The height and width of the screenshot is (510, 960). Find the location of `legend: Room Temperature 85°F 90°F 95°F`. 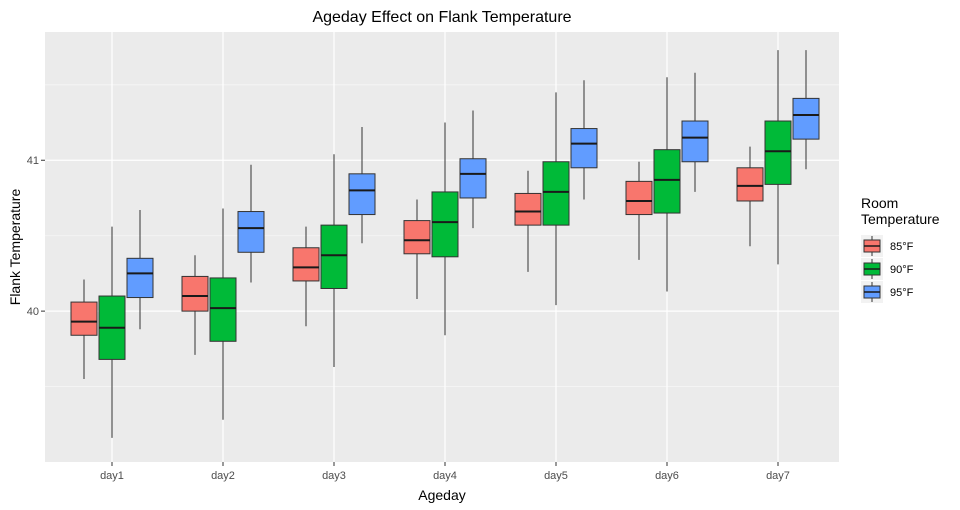

legend: Room Temperature 85°F 90°F 95°F is located at coordinates (900, 249).